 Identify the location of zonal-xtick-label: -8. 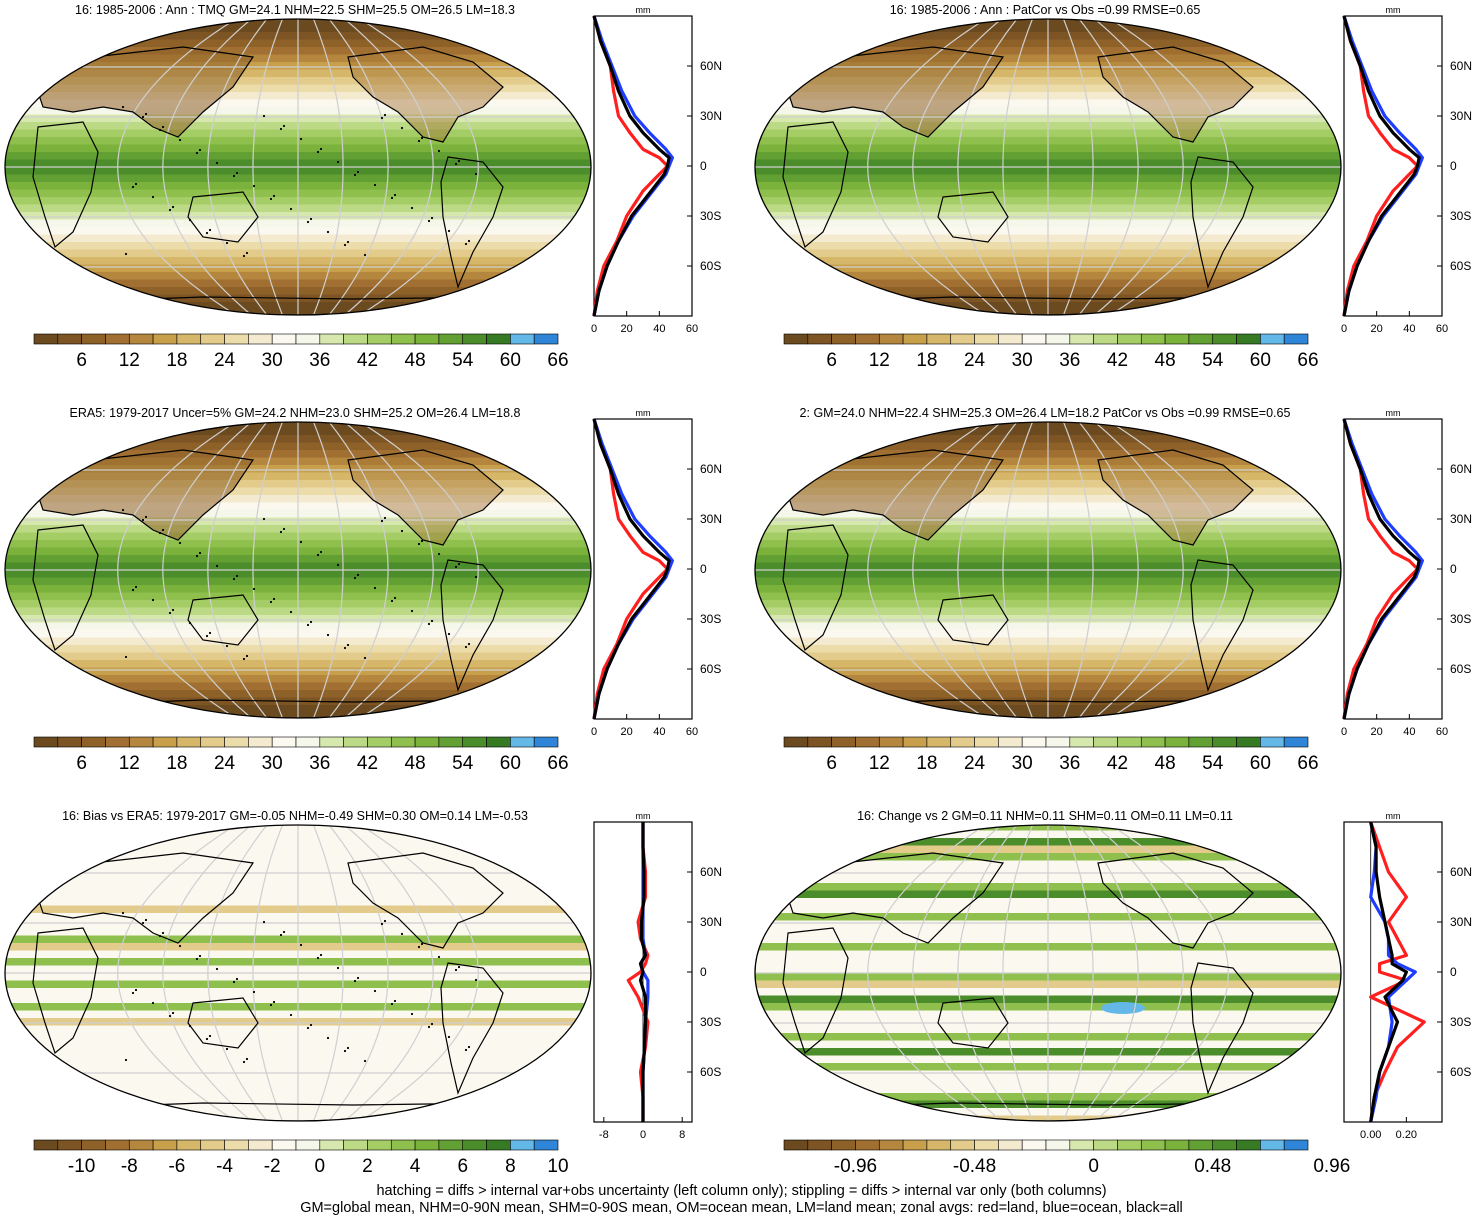
(604, 1135).